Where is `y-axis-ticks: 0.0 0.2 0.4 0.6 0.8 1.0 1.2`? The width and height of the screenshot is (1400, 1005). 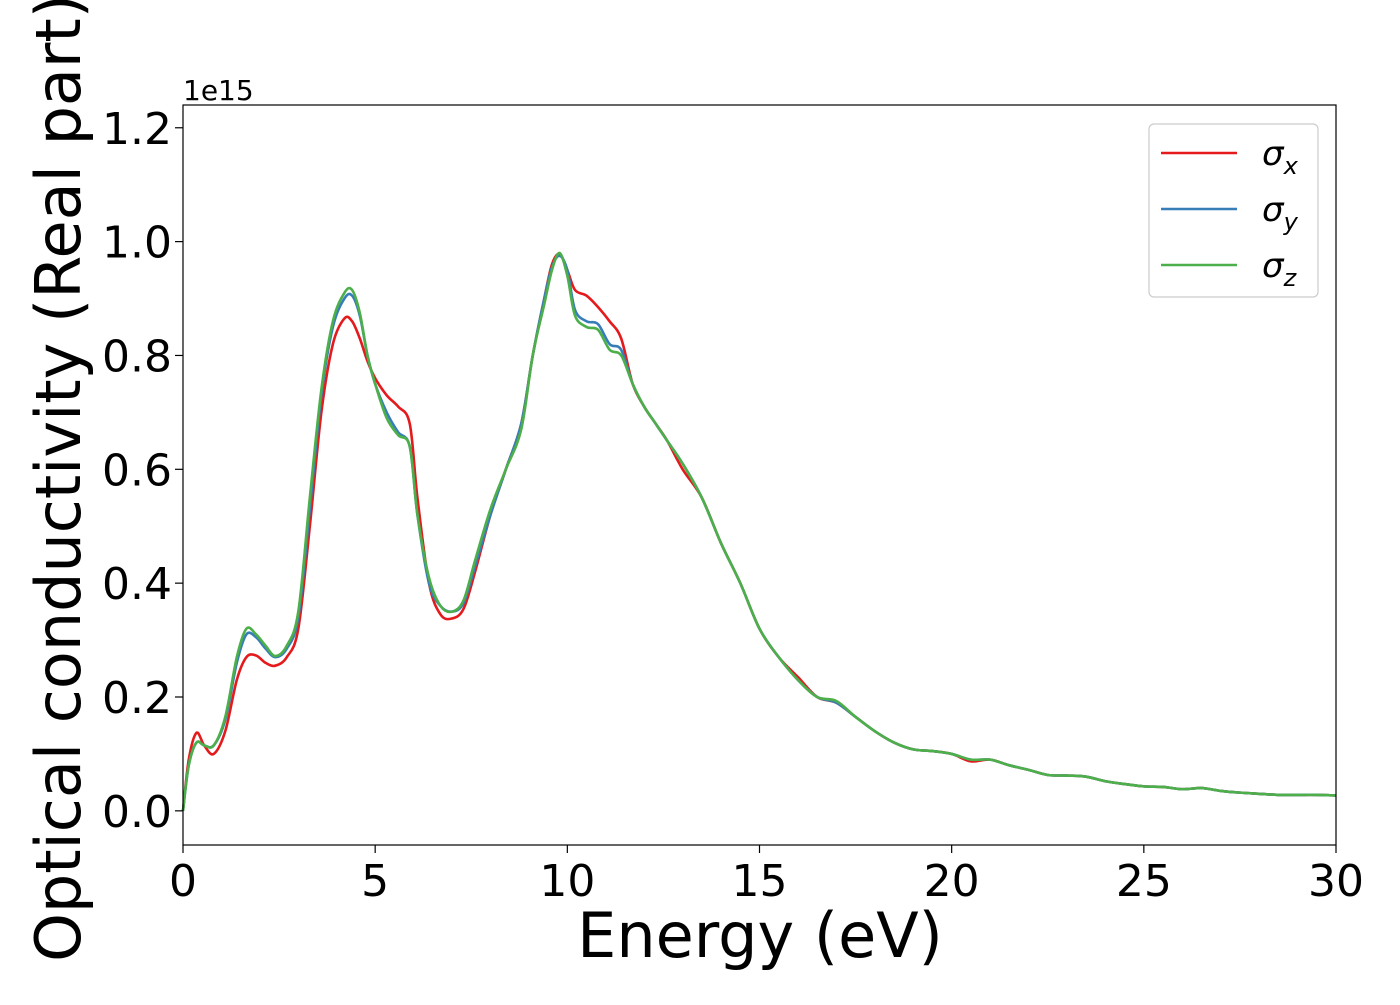 y-axis-ticks: 0.0 0.2 0.4 0.6 0.8 1.0 1.2 is located at coordinates (142, 471).